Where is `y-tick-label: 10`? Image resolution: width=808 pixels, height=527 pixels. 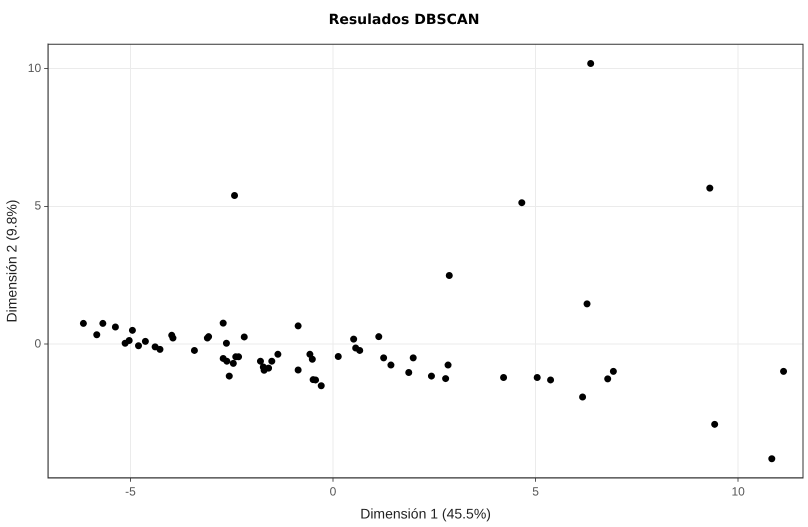
y-tick-label: 10 is located at coordinates (35, 67).